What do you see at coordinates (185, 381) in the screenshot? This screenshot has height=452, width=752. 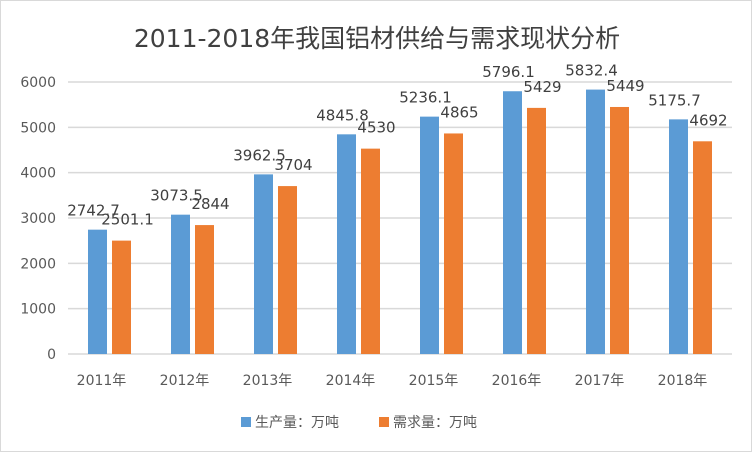 I see `x-tick-label: 2012年` at bounding box center [185, 381].